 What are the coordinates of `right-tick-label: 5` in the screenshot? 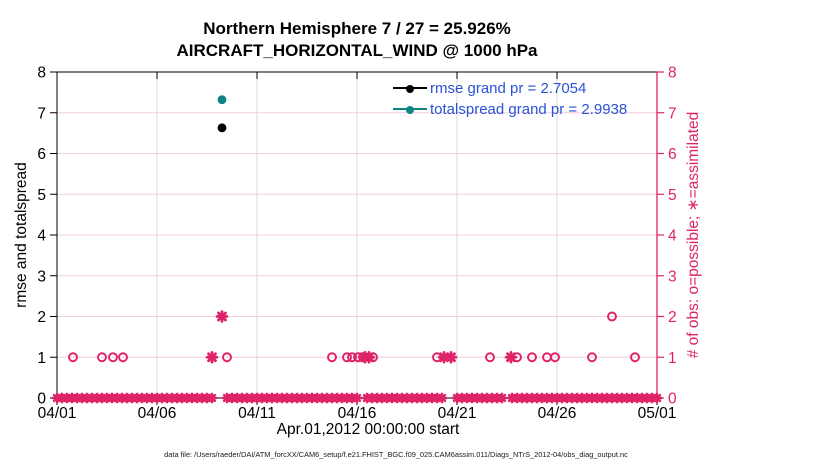 It's located at (672, 195).